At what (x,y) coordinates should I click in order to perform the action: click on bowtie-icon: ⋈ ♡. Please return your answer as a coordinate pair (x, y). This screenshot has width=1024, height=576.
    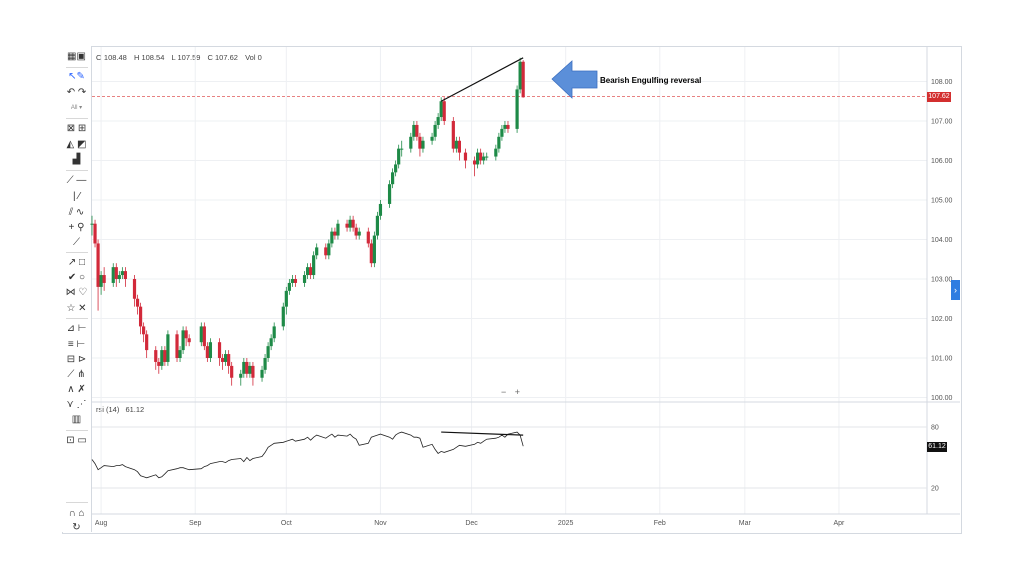
    Looking at the image, I should click on (76, 292).